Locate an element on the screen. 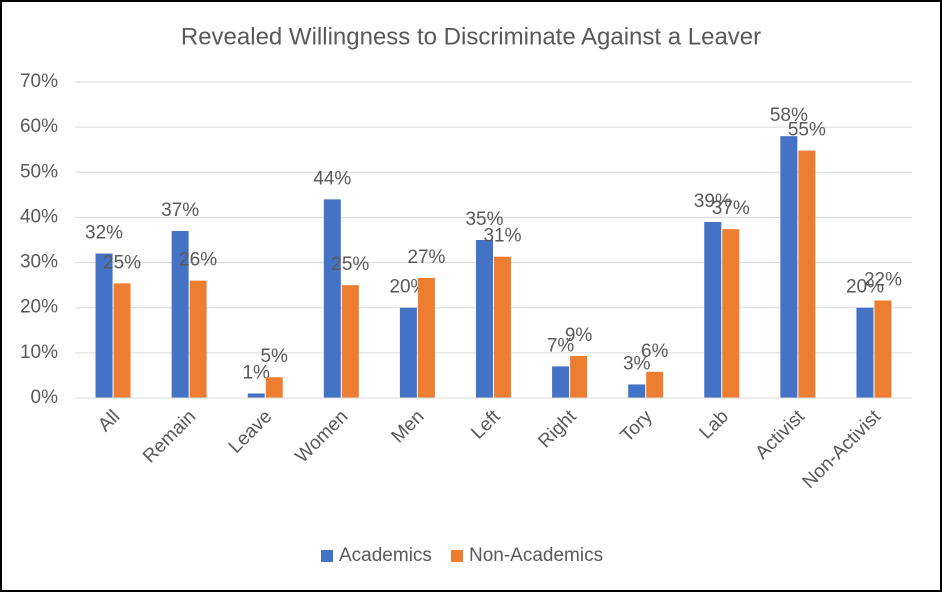 The image size is (942, 592). value-label: 58% is located at coordinates (789, 115).